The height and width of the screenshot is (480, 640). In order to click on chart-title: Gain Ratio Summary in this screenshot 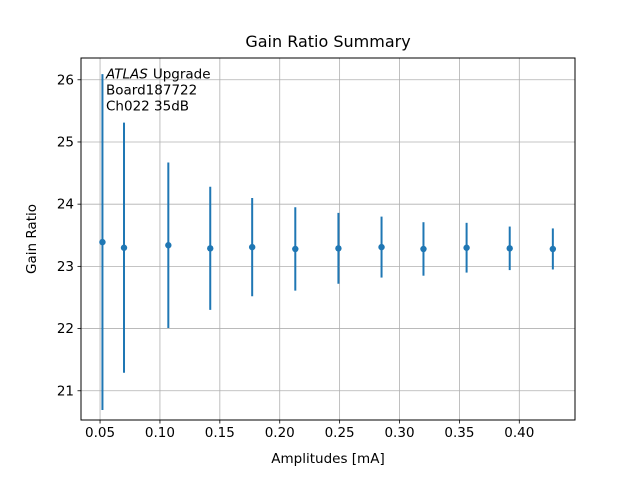, I will do `click(327, 41)`.